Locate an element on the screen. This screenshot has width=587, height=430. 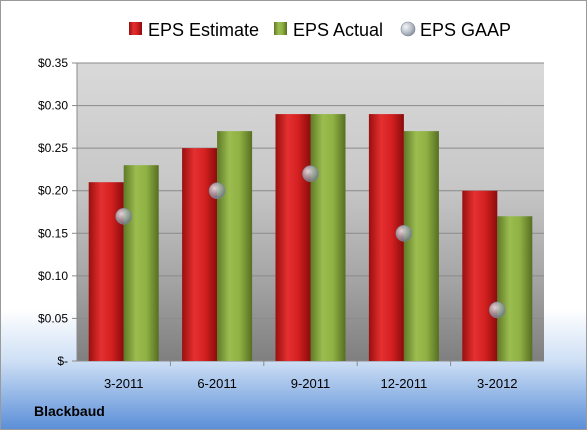
y-tick-label: $0.20 is located at coordinates (53, 191).